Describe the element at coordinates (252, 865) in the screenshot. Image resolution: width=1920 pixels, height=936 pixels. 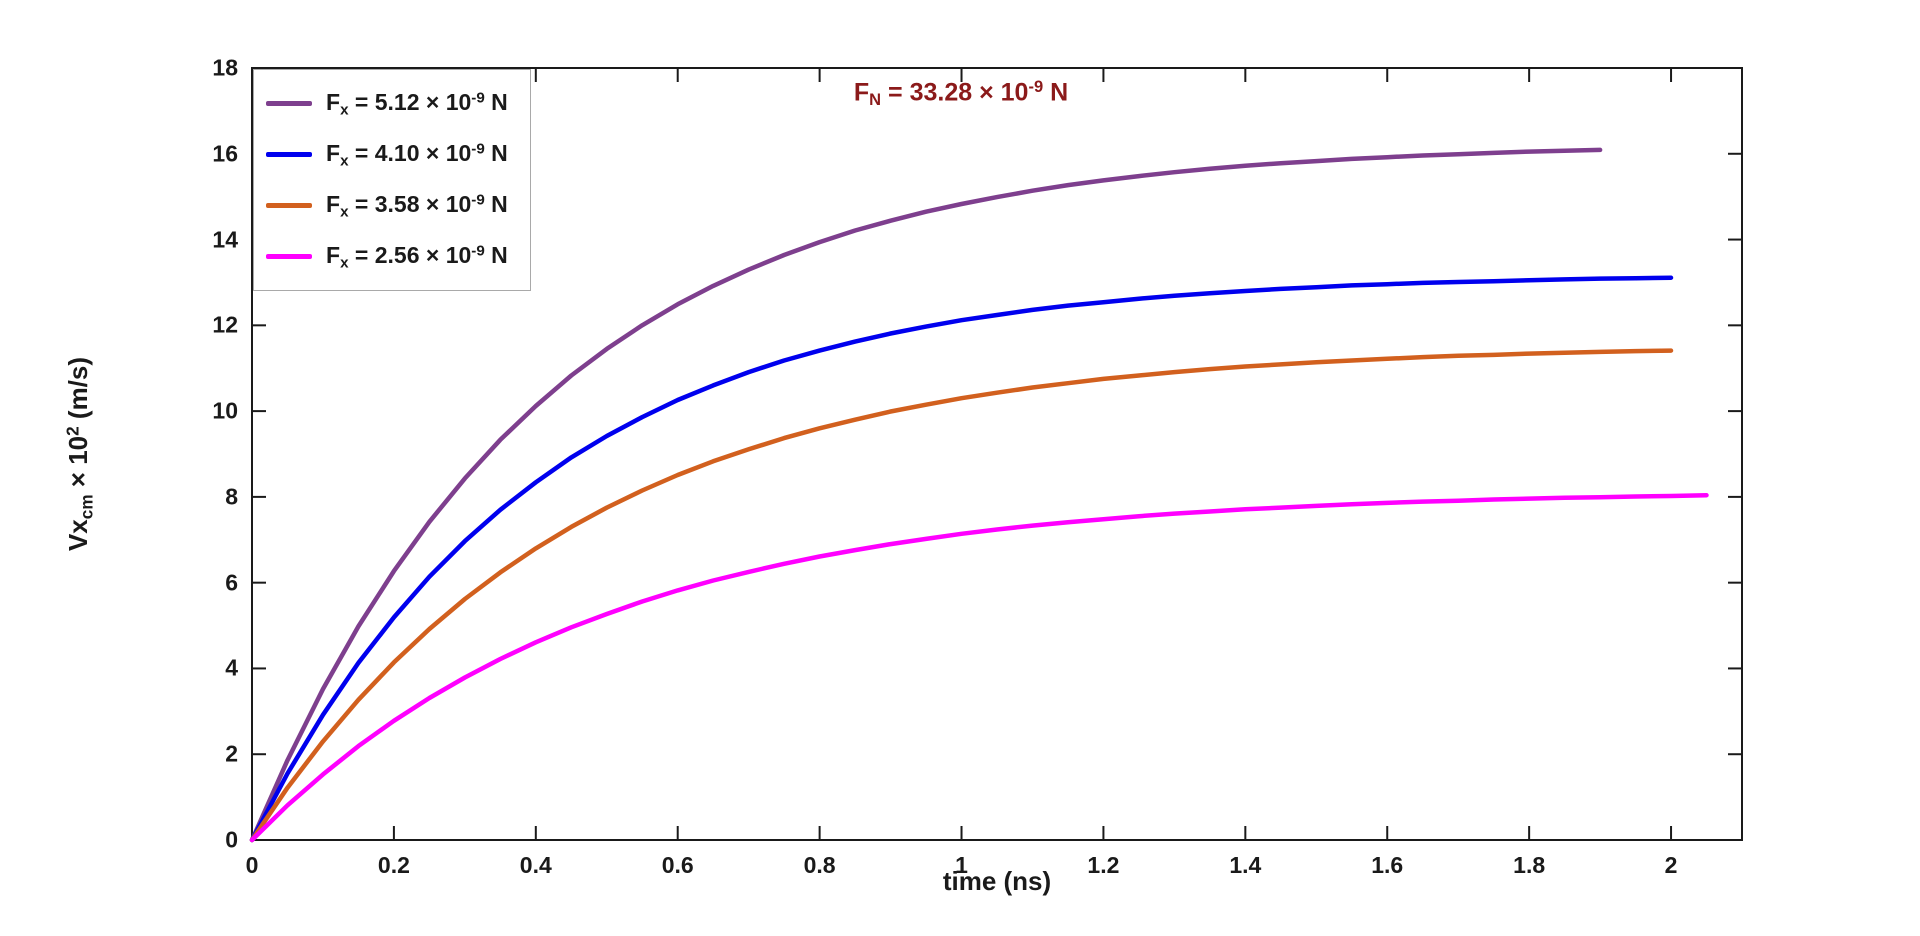
I see `x-tick-label: 0` at that location.